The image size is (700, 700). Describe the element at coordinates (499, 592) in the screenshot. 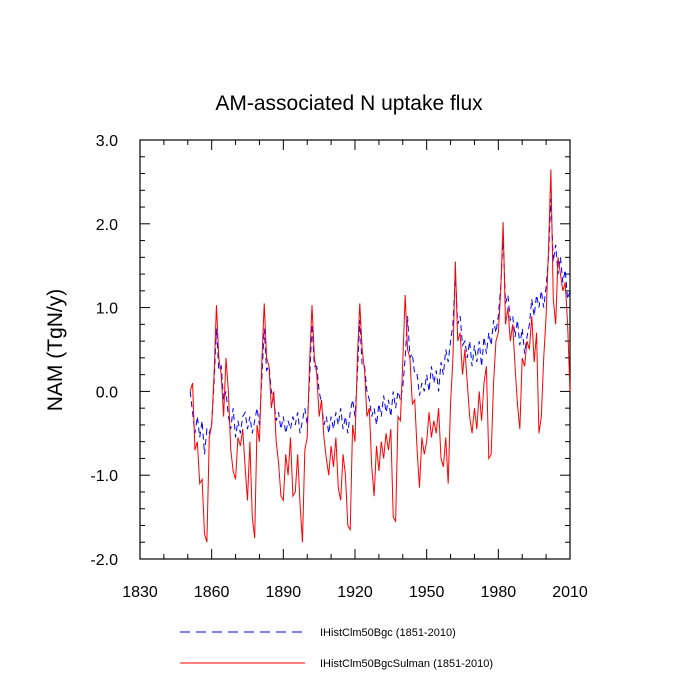

I see `x-tick-label: 1980` at that location.